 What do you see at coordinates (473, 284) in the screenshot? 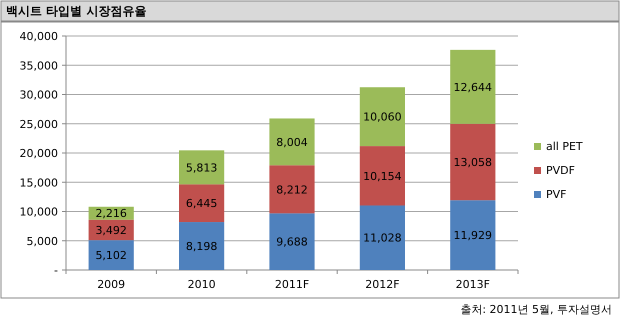
I see `x-tick-label: 2013F` at bounding box center [473, 284].